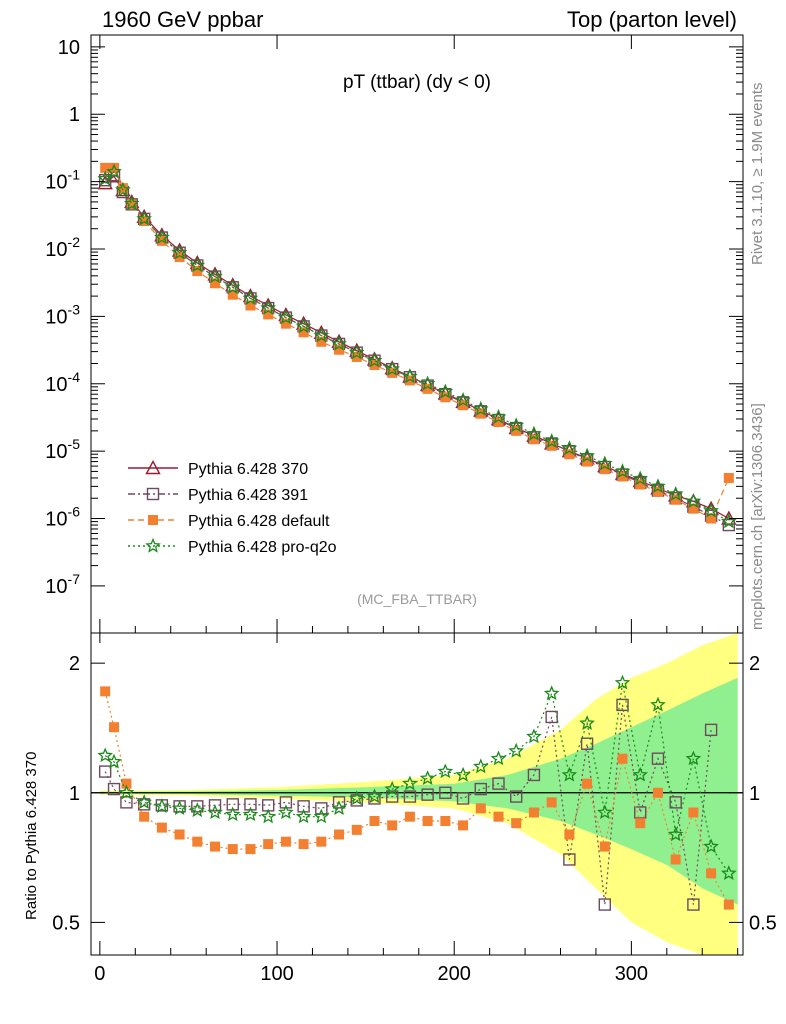 The height and width of the screenshot is (1024, 786). Describe the element at coordinates (631, 974) in the screenshot. I see `x-tick-label: 300` at that location.